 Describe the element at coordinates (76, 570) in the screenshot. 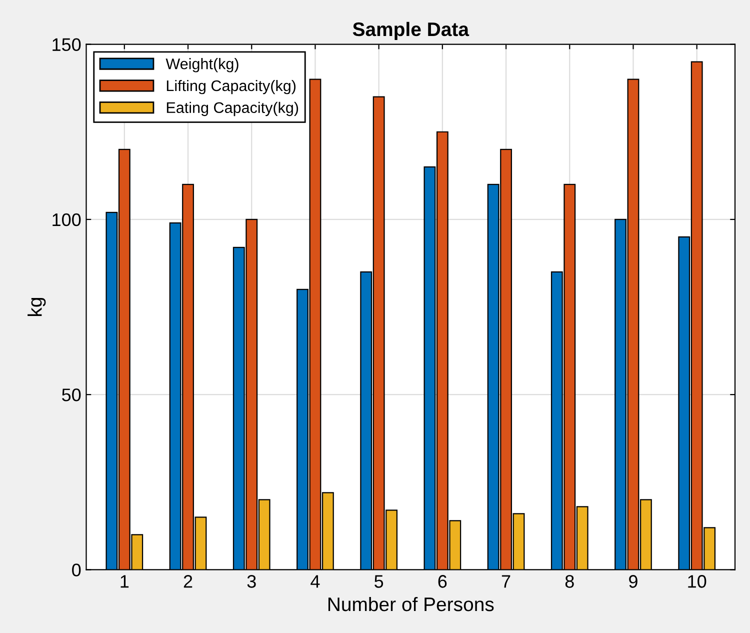

I see `y-tick-label: 0` at that location.